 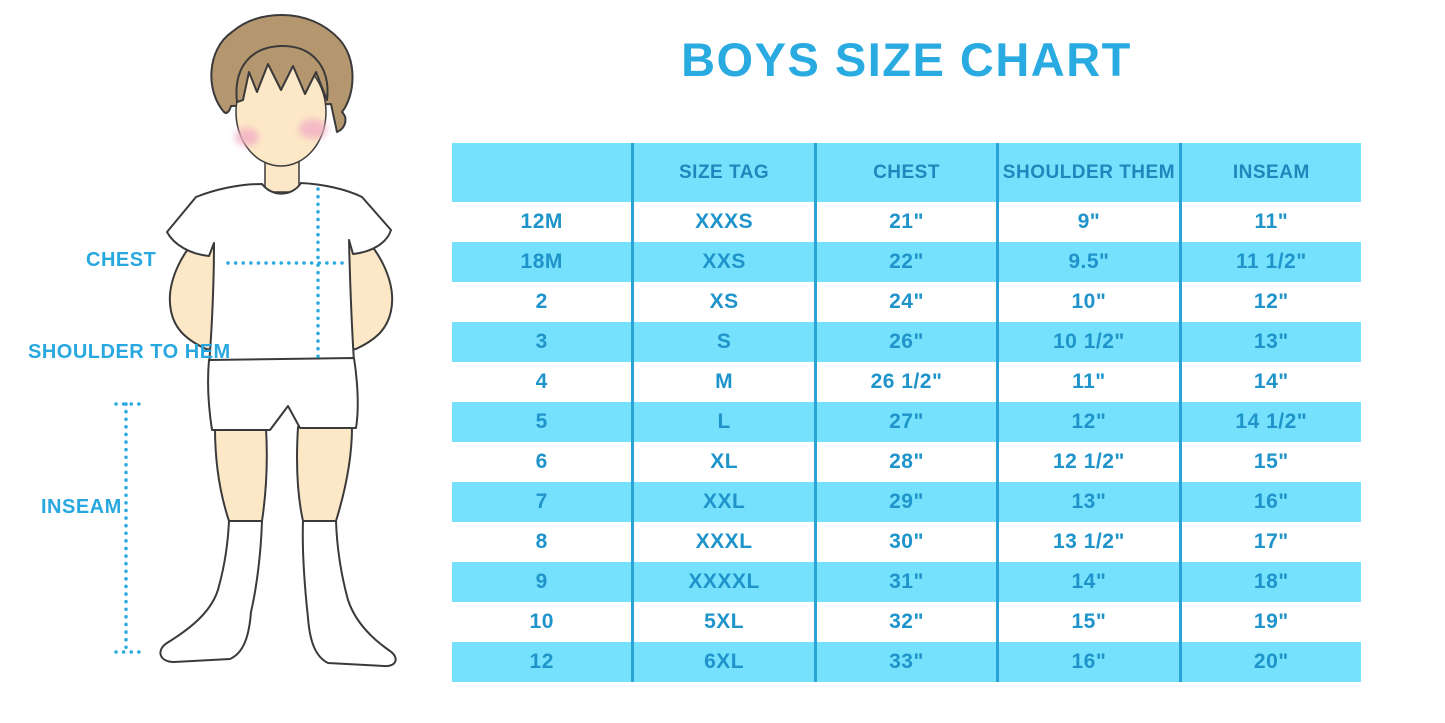 What do you see at coordinates (543, 382) in the screenshot?
I see `cell: 4` at bounding box center [543, 382].